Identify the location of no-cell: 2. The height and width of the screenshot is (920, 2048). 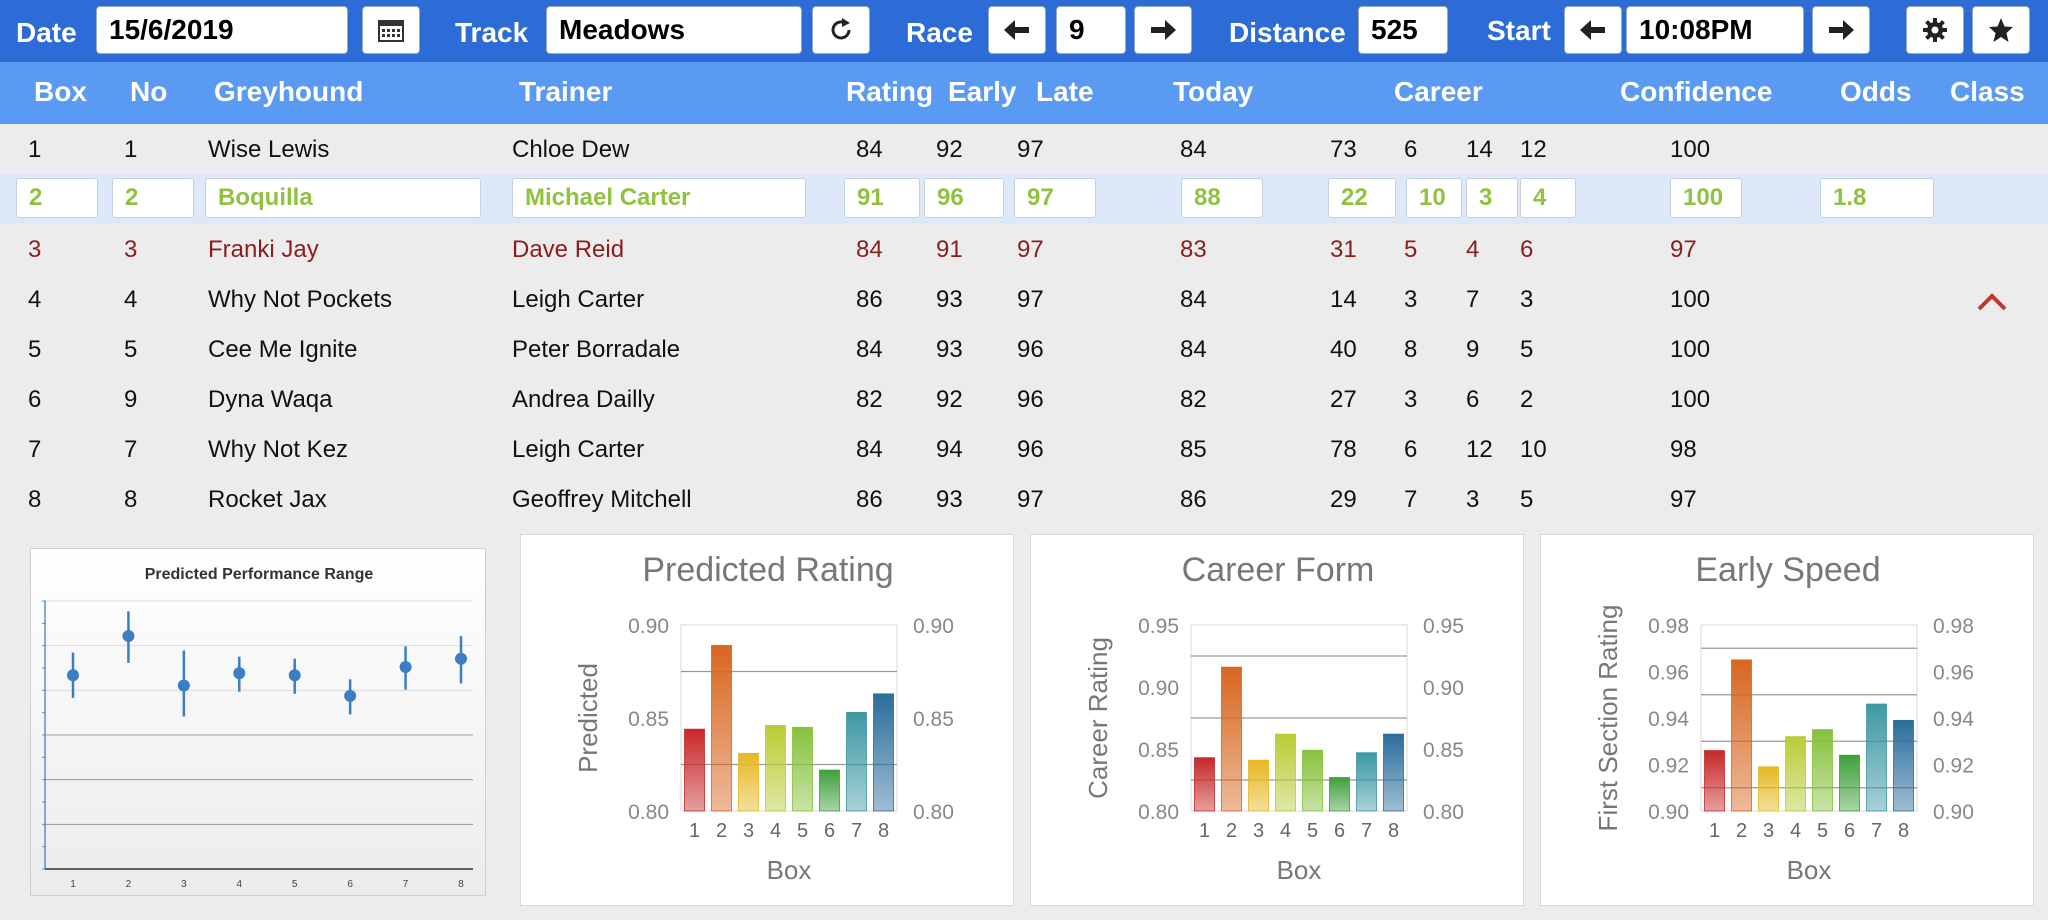
(153, 198).